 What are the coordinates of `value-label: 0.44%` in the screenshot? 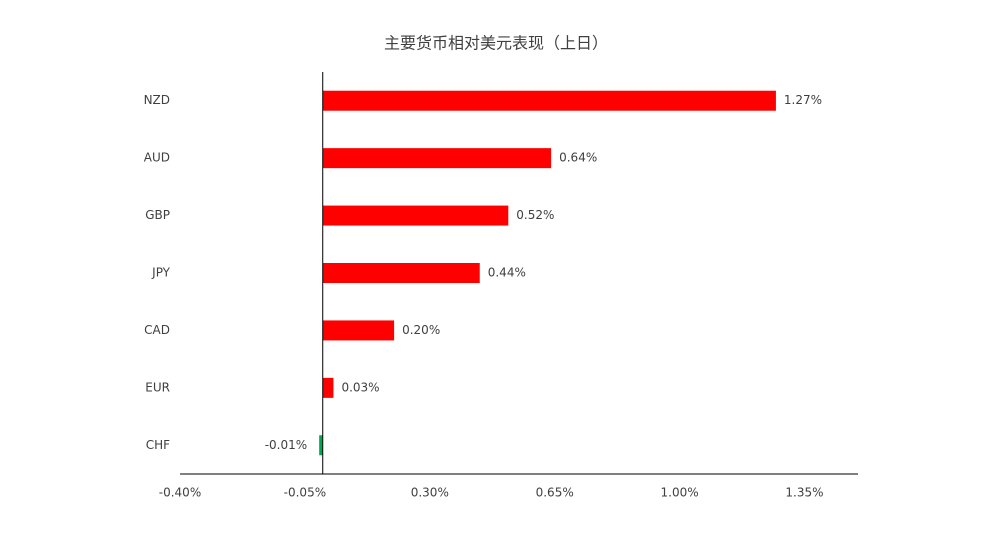 It's located at (507, 273).